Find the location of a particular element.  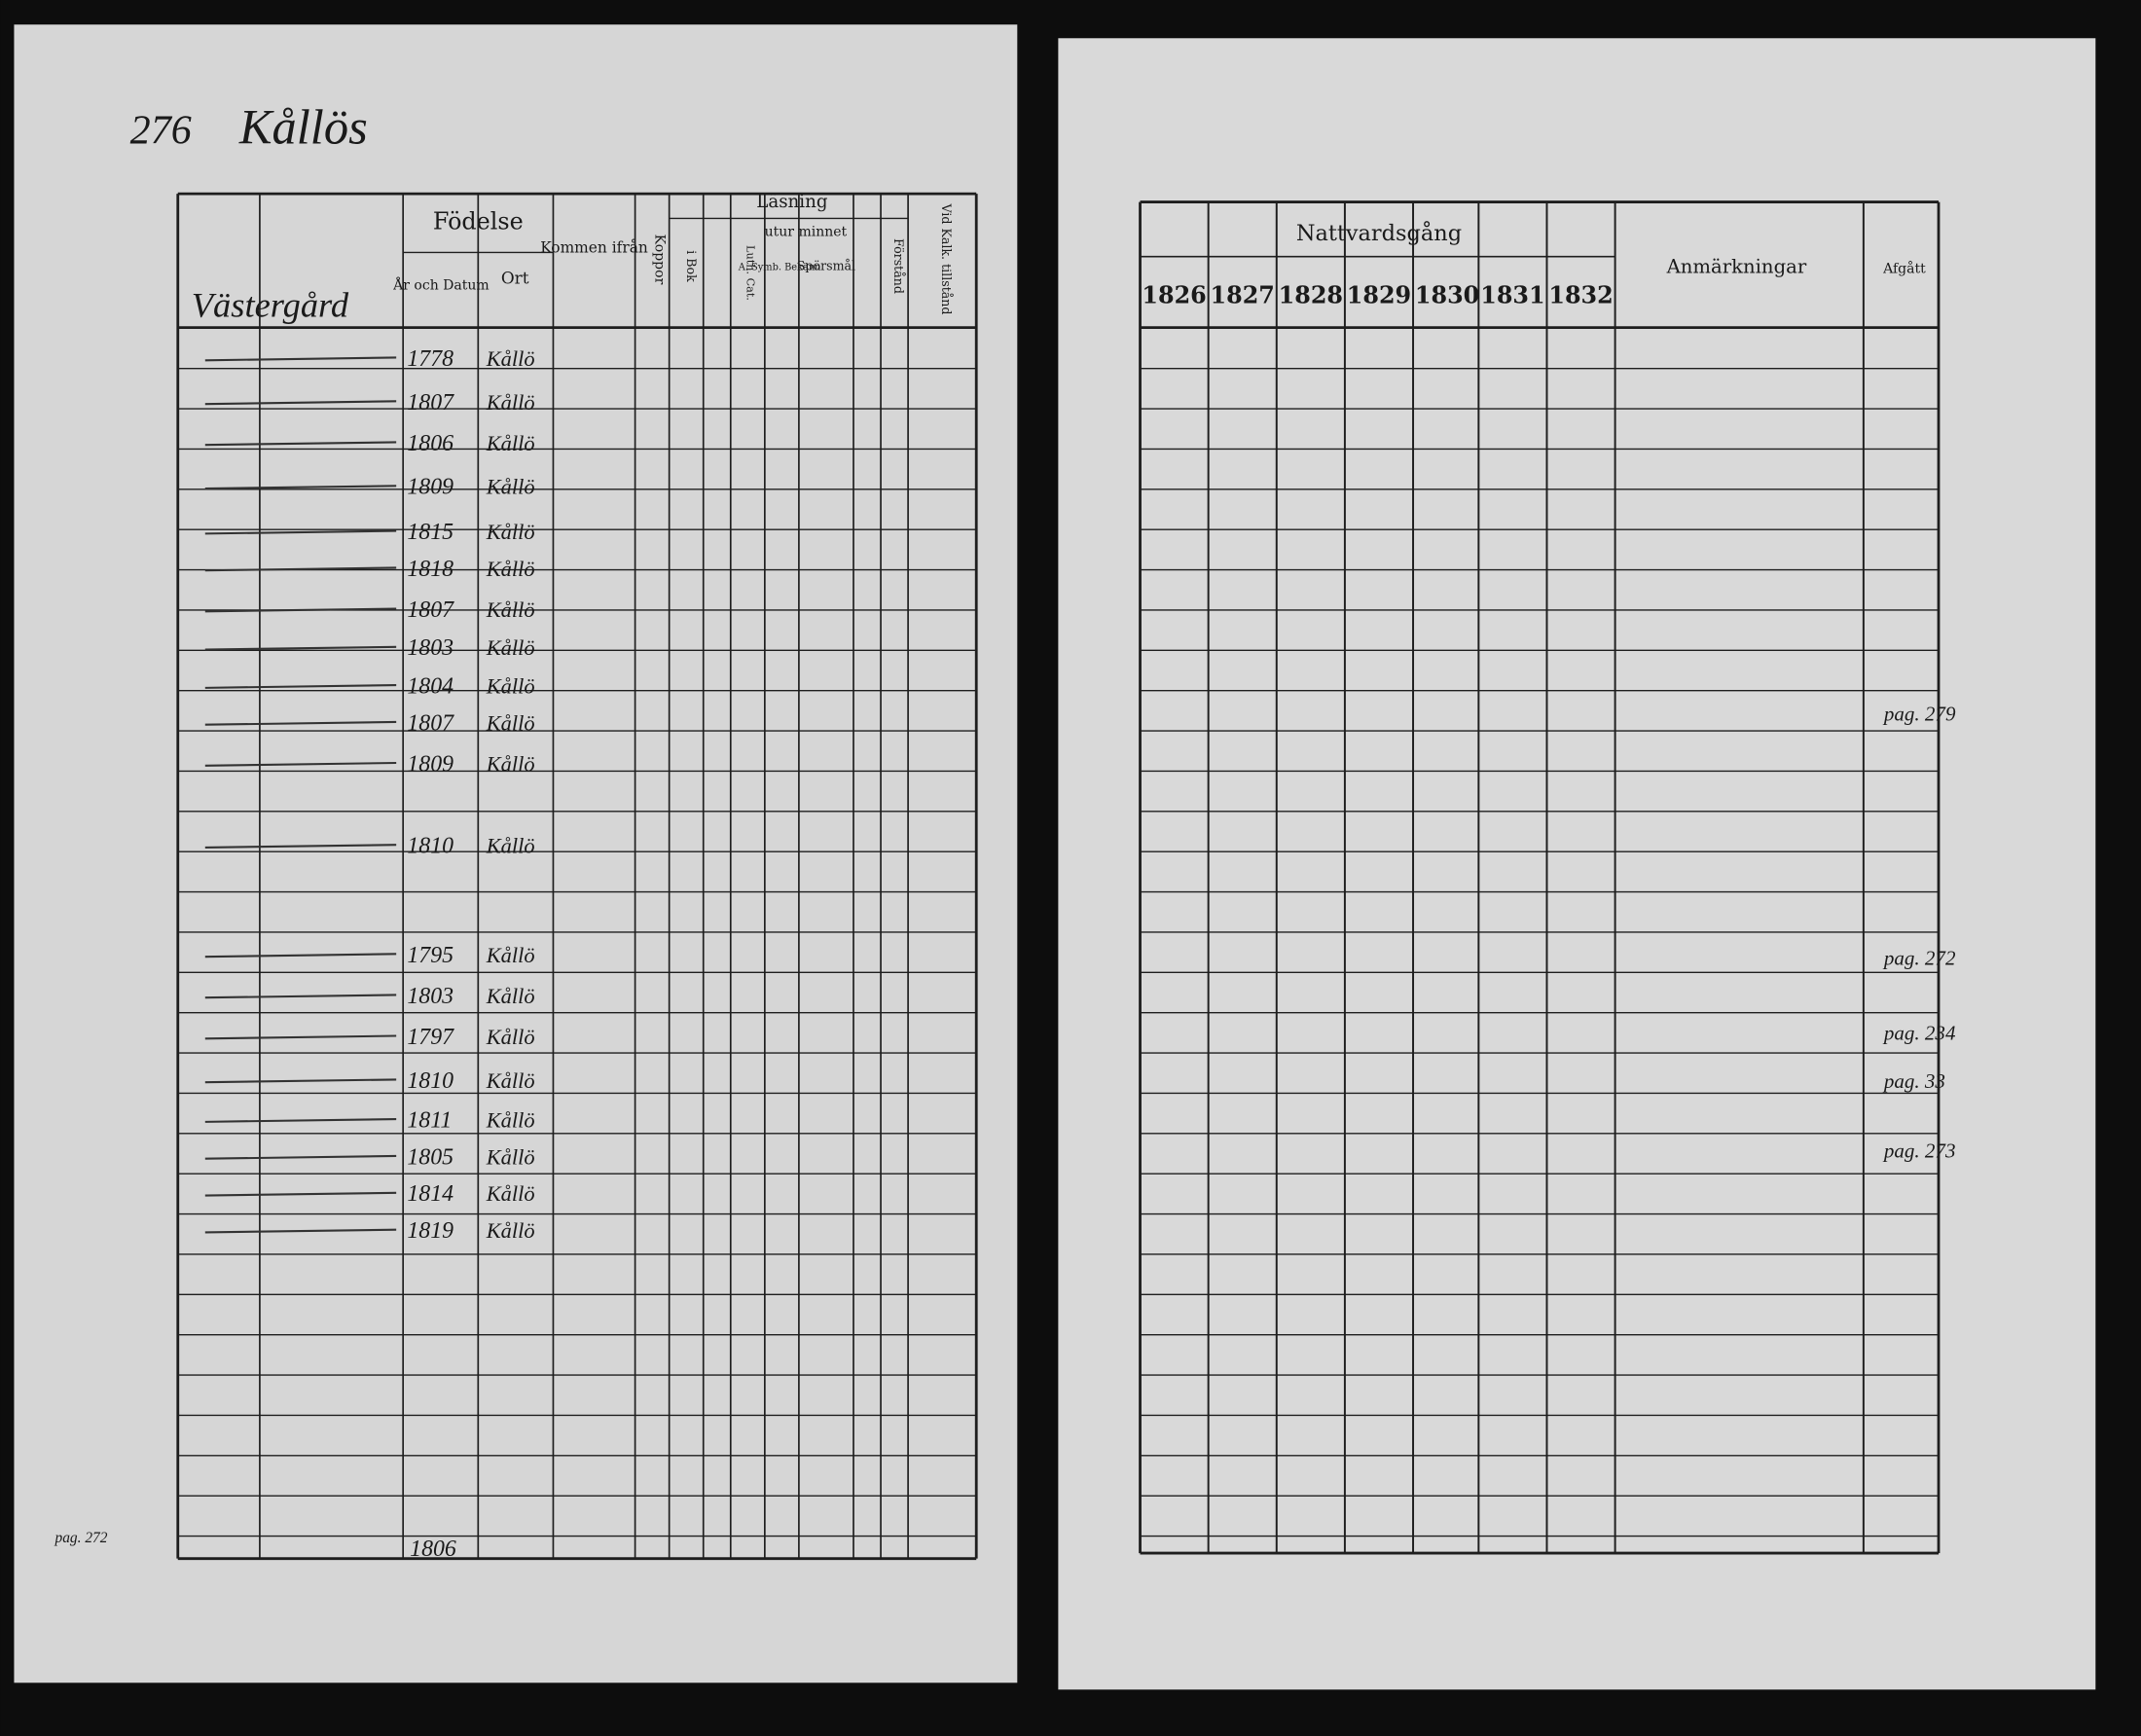

birth-year: 1805 is located at coordinates (430, 1157).